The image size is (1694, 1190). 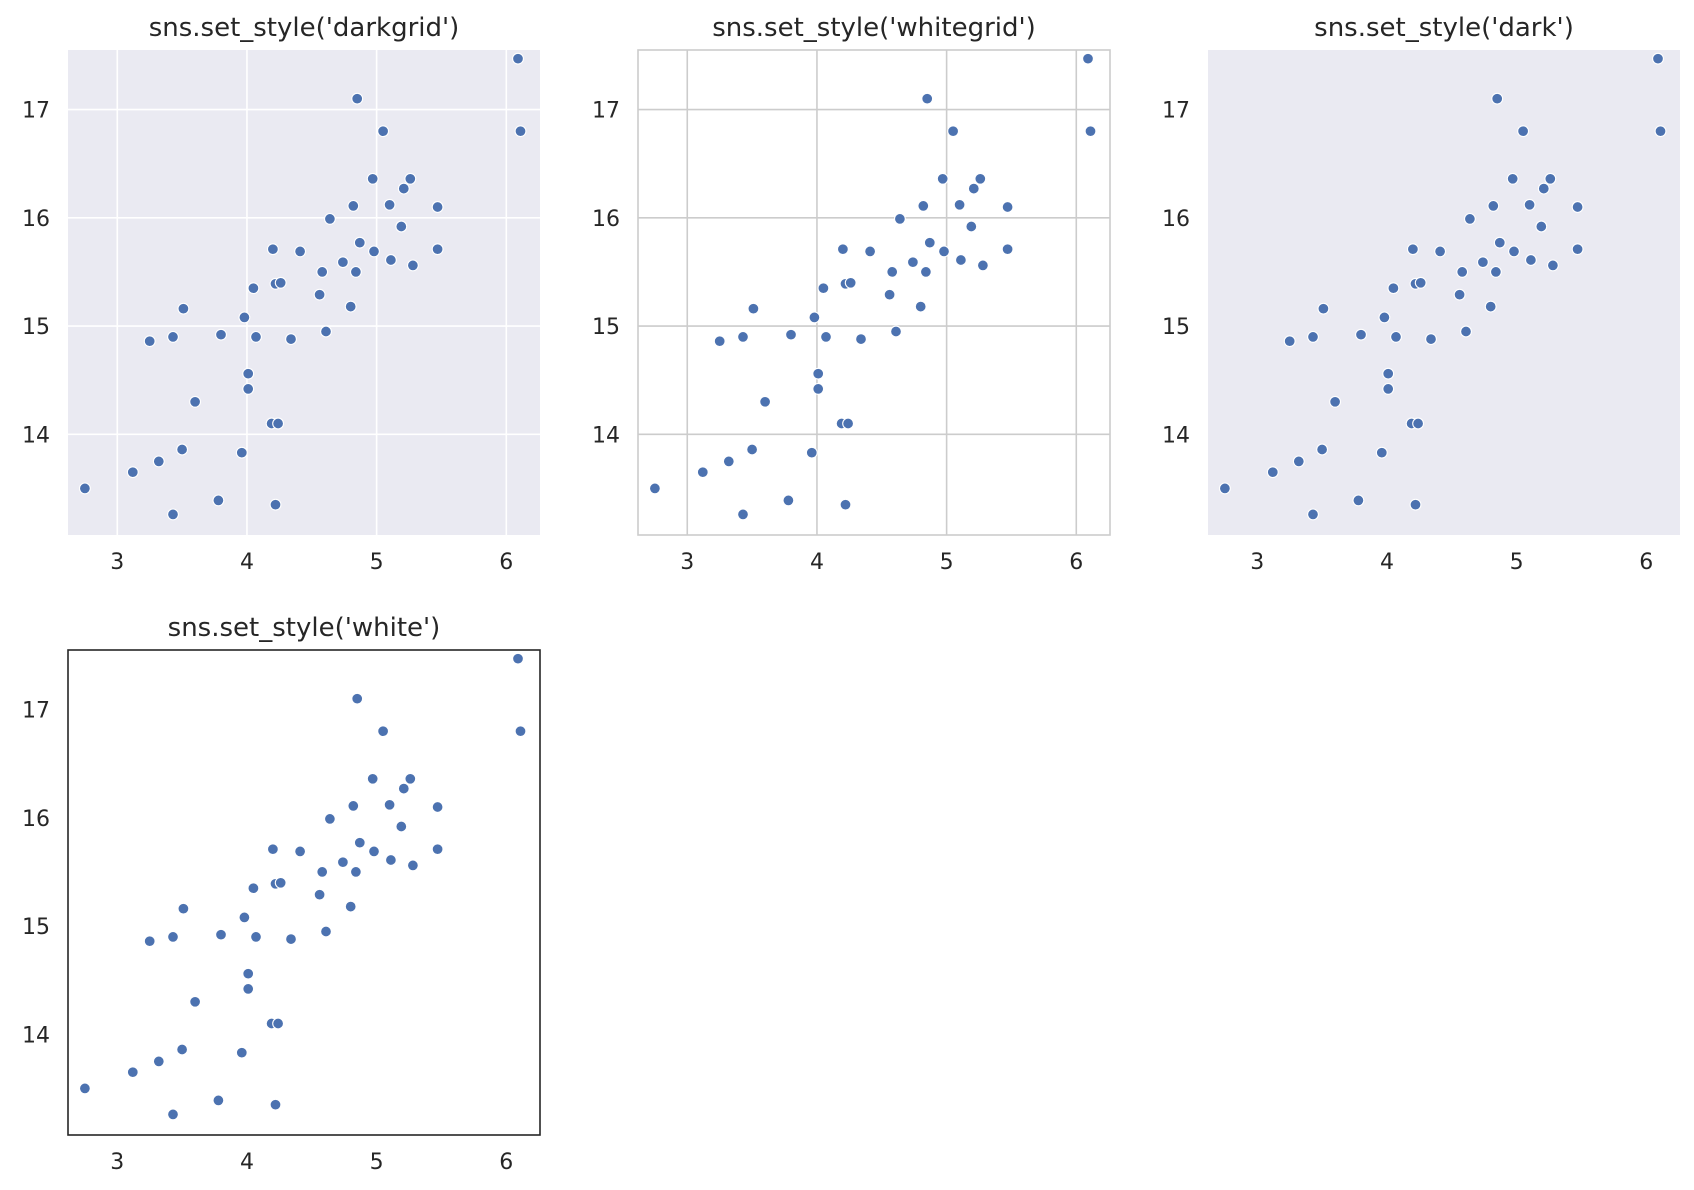 I want to click on axes-background, so click(x=304, y=892).